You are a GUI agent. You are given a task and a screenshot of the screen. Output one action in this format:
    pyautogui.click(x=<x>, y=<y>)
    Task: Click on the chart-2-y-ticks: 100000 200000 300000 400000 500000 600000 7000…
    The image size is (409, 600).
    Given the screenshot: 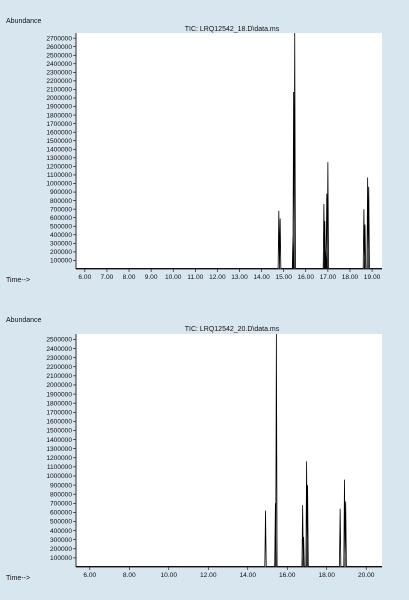 What is the action you would take?
    pyautogui.click(x=61, y=449)
    